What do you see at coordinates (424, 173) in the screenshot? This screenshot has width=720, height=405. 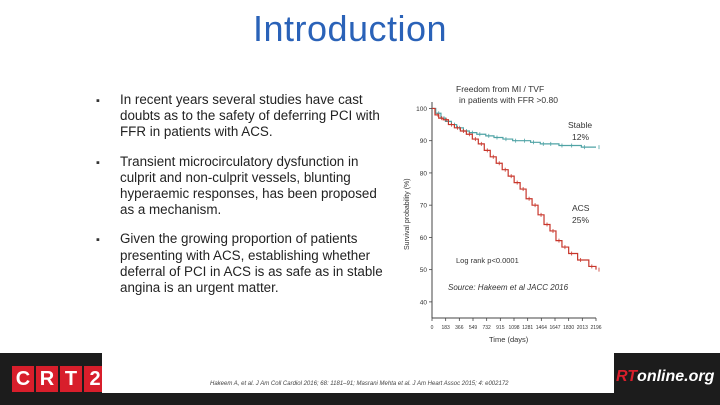 I see `y-tick-label: 80` at bounding box center [424, 173].